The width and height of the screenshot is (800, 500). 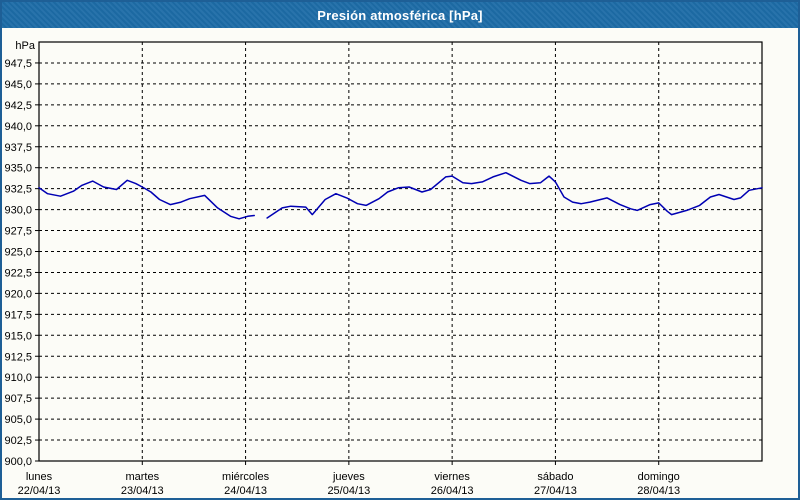 I want to click on y-tick-label: 925,0, so click(x=18, y=253).